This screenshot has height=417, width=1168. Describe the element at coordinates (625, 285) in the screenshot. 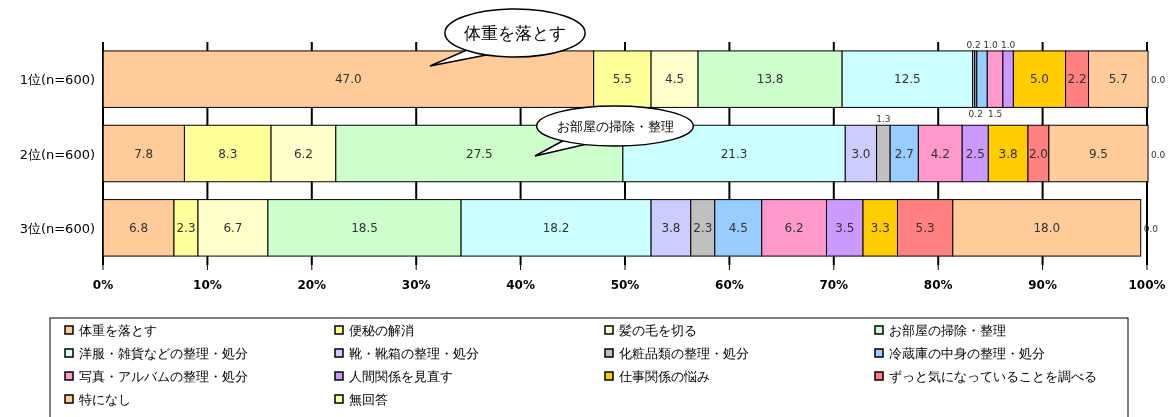

I see `x-tick-label: 50%` at that location.